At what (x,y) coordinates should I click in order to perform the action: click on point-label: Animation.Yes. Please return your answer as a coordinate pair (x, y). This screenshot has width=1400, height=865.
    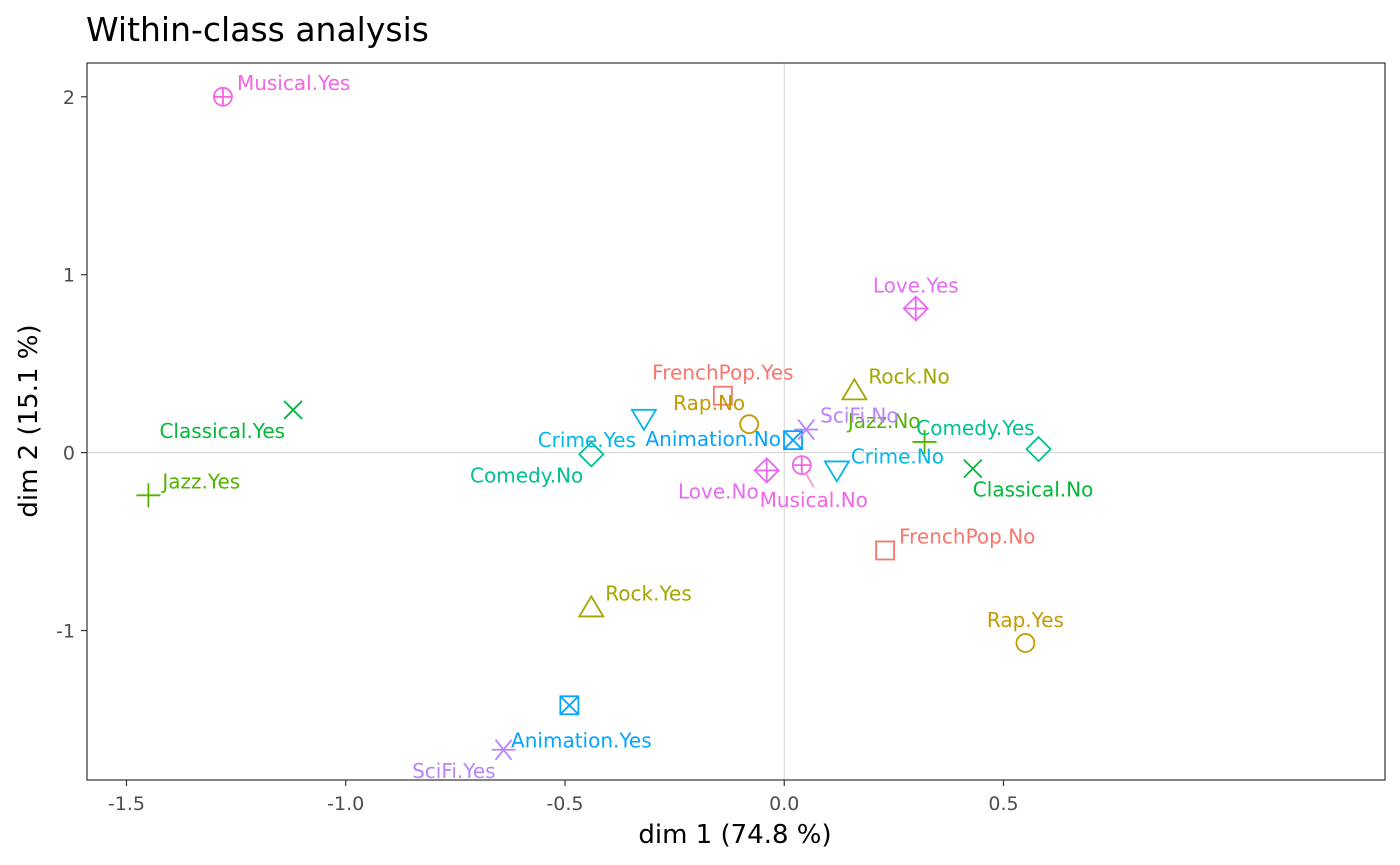
    Looking at the image, I should click on (581, 740).